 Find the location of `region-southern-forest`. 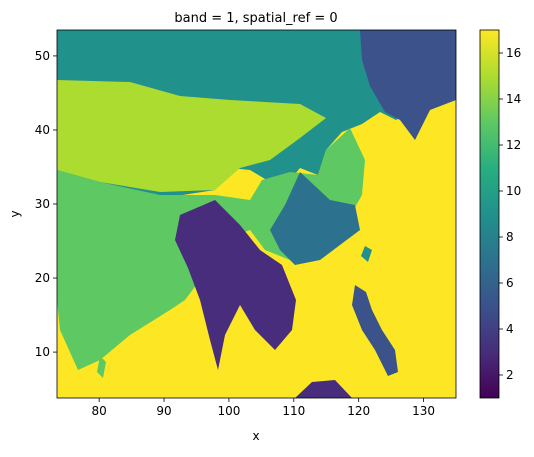

region-southern-forest is located at coordinates (315, 218).